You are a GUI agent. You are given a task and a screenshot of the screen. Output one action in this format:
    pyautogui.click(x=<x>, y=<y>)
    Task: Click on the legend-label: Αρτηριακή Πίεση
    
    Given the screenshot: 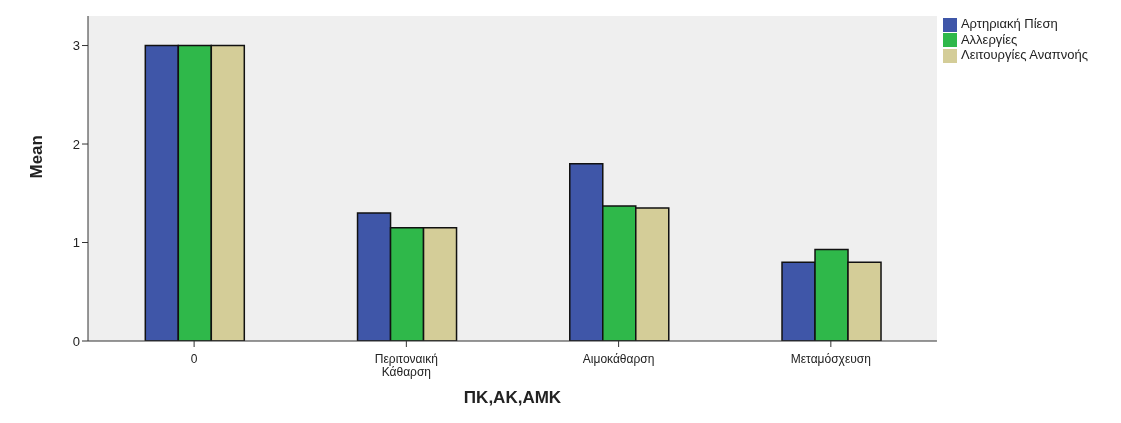 What is the action you would take?
    pyautogui.click(x=1009, y=23)
    